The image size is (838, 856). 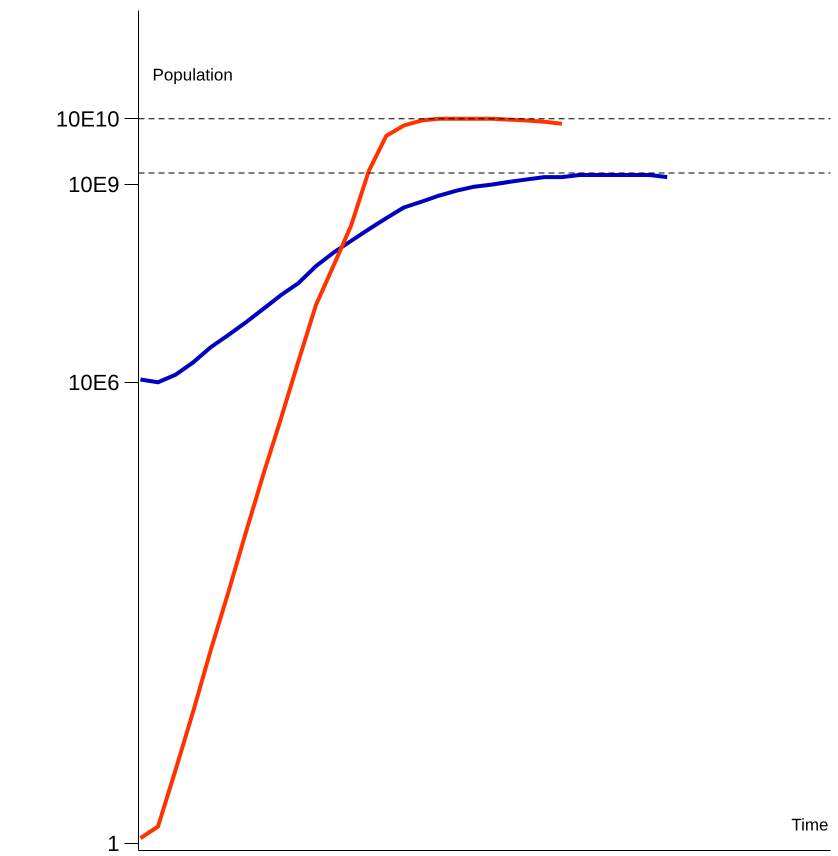 What do you see at coordinates (88, 119) in the screenshot?
I see `y-tick-label: 10E10` at bounding box center [88, 119].